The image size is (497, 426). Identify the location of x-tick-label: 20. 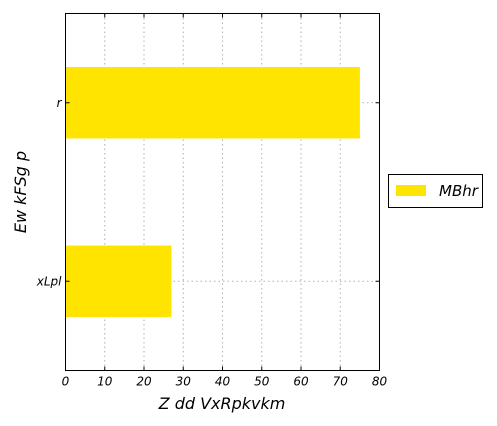
(144, 382).